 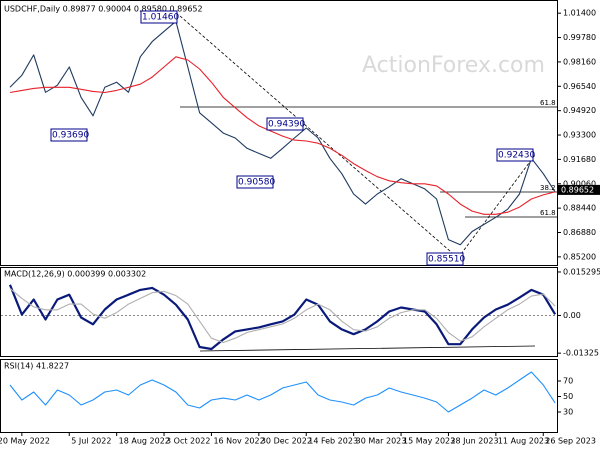 I want to click on x-tick-label: 14 Feb 2023, so click(x=333, y=441).